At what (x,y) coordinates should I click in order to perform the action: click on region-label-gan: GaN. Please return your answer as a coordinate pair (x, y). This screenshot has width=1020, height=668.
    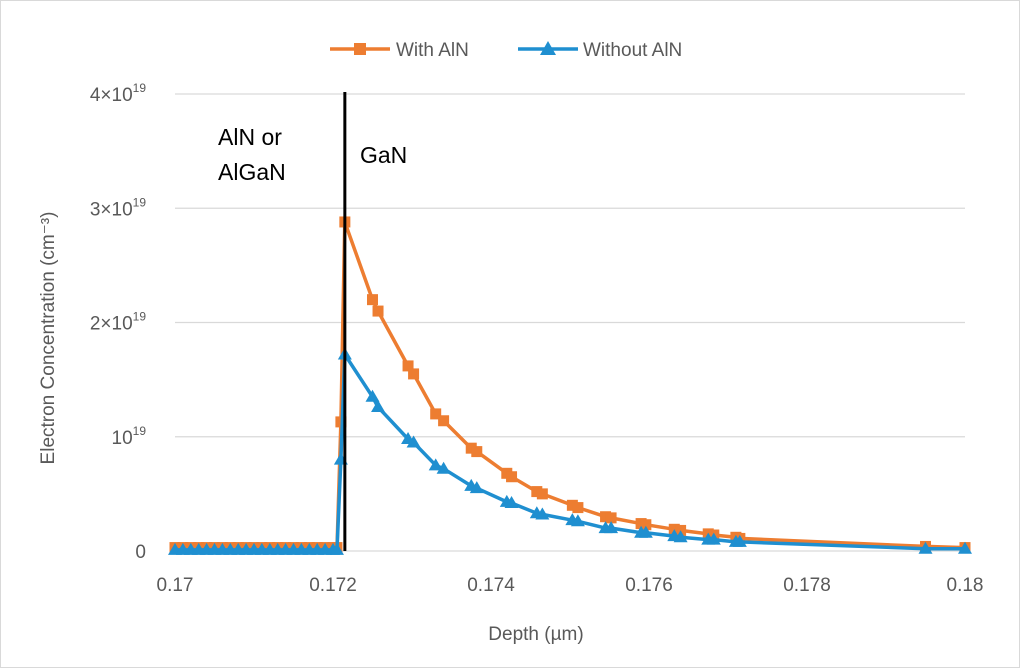
    Looking at the image, I should click on (383, 155).